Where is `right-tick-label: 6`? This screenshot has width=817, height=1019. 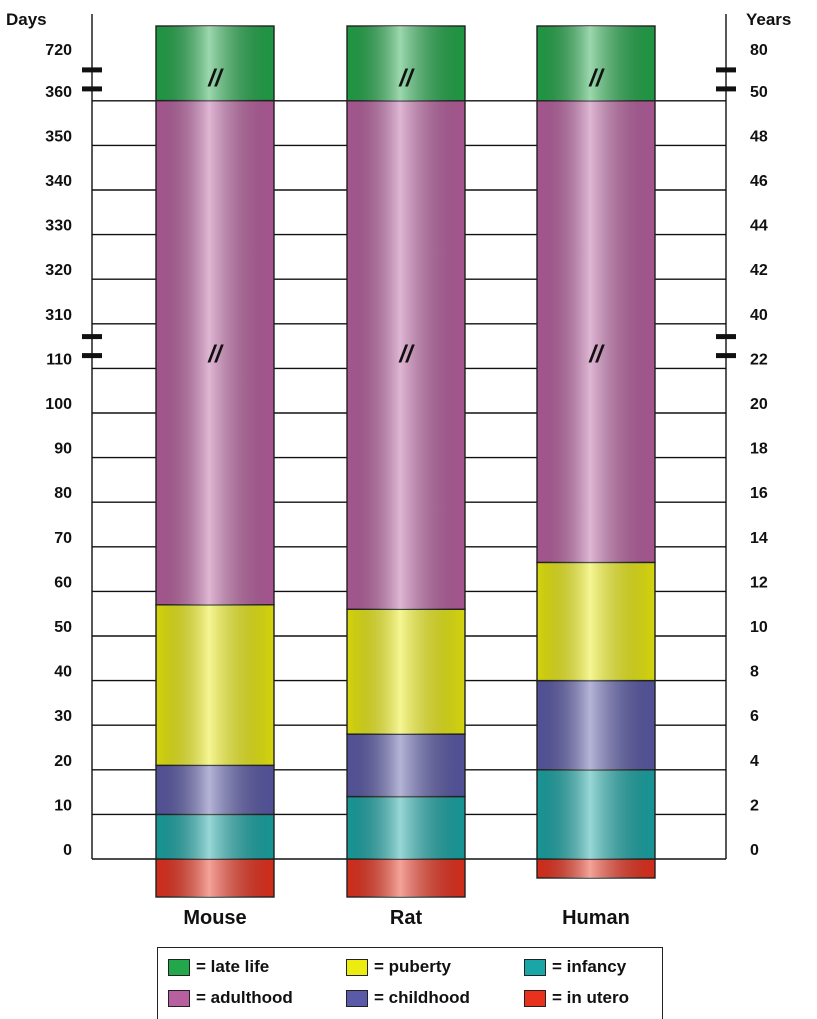 right-tick-label: 6 is located at coordinates (754, 716).